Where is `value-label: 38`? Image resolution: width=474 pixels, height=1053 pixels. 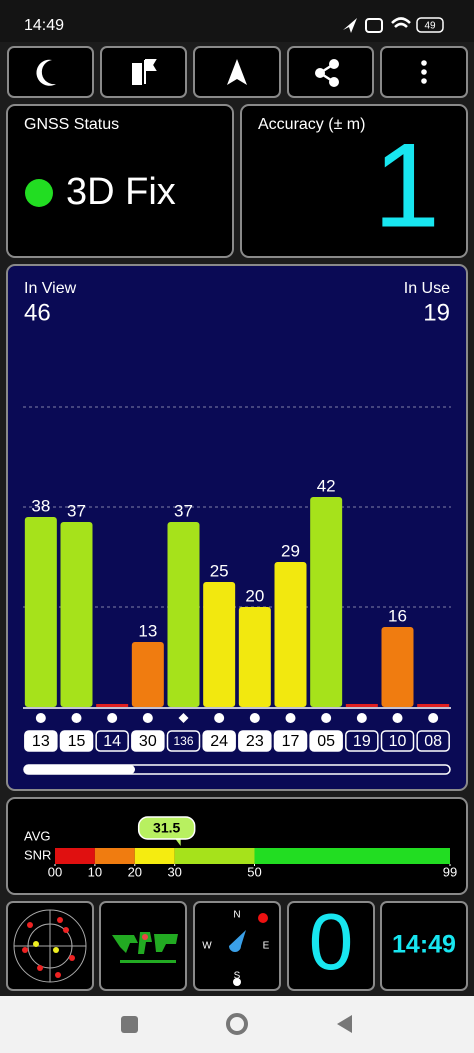
value-label: 38 is located at coordinates (40, 505).